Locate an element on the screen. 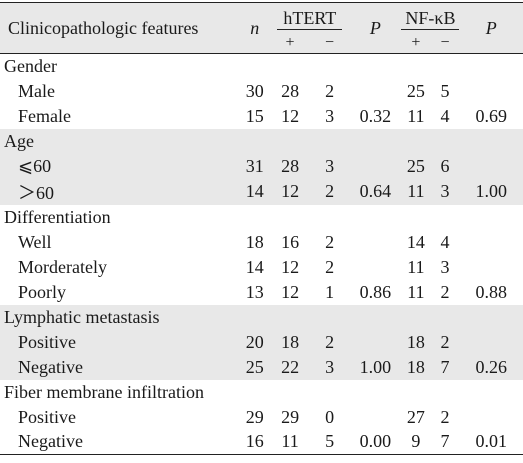  header-features: Clinicopathologic features is located at coordinates (120, 28).